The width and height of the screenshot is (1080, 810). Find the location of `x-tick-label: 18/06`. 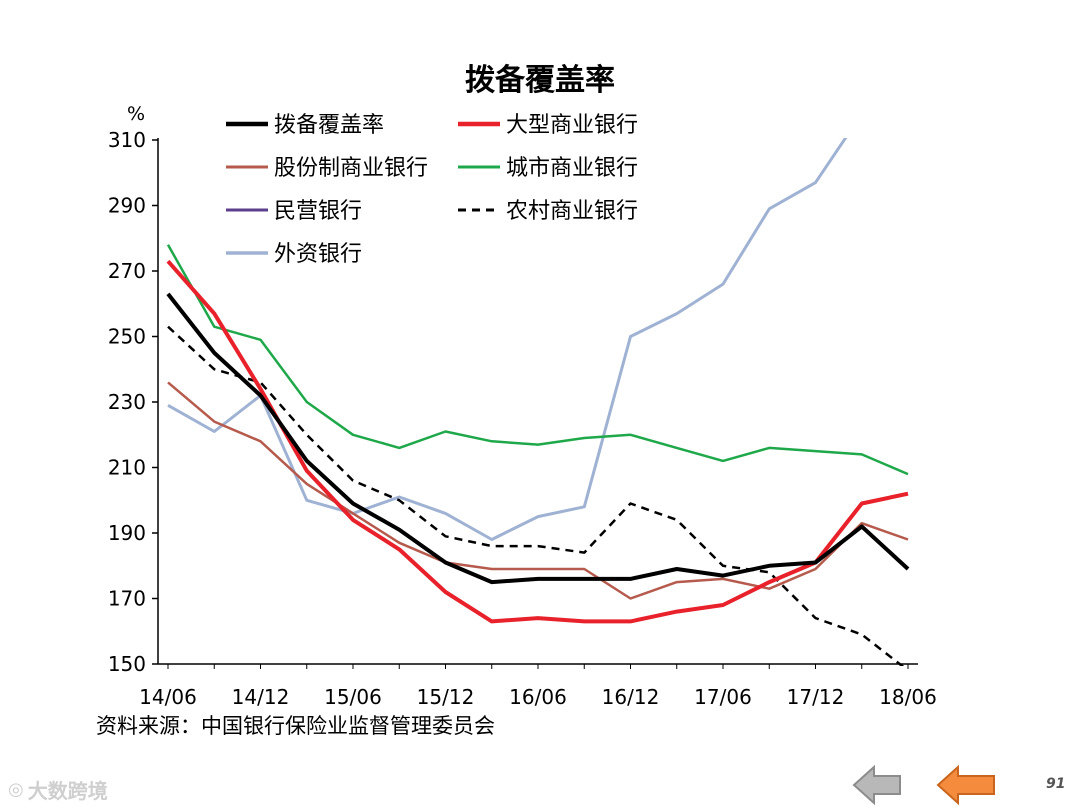

x-tick-label: 18/06 is located at coordinates (908, 697).